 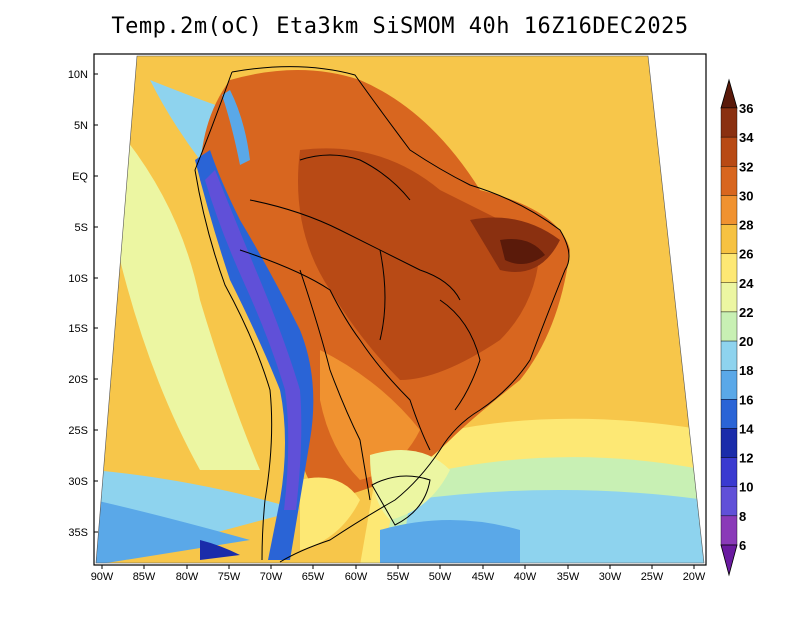 I want to click on lon-tick: 85W, so click(x=144, y=574).